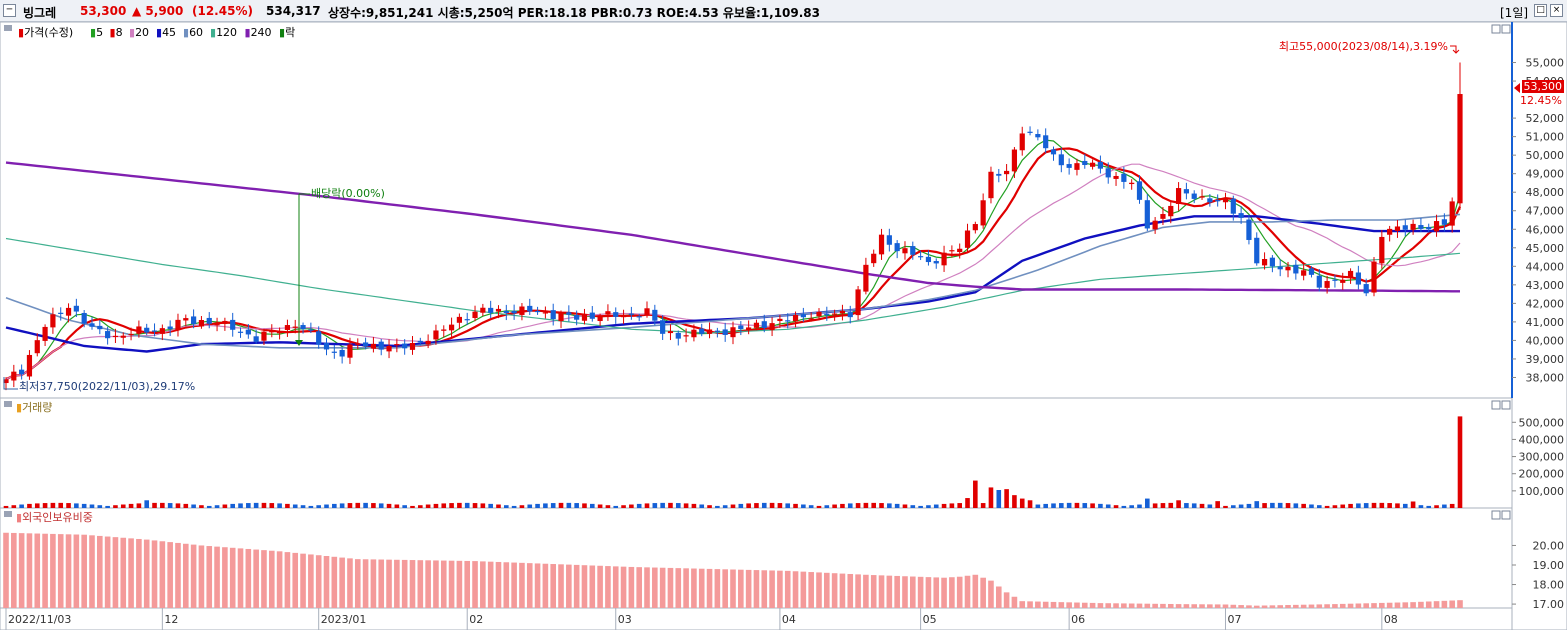 The height and width of the screenshot is (630, 1567). I want to click on foreign-panel-close-icon, so click(1506, 515).